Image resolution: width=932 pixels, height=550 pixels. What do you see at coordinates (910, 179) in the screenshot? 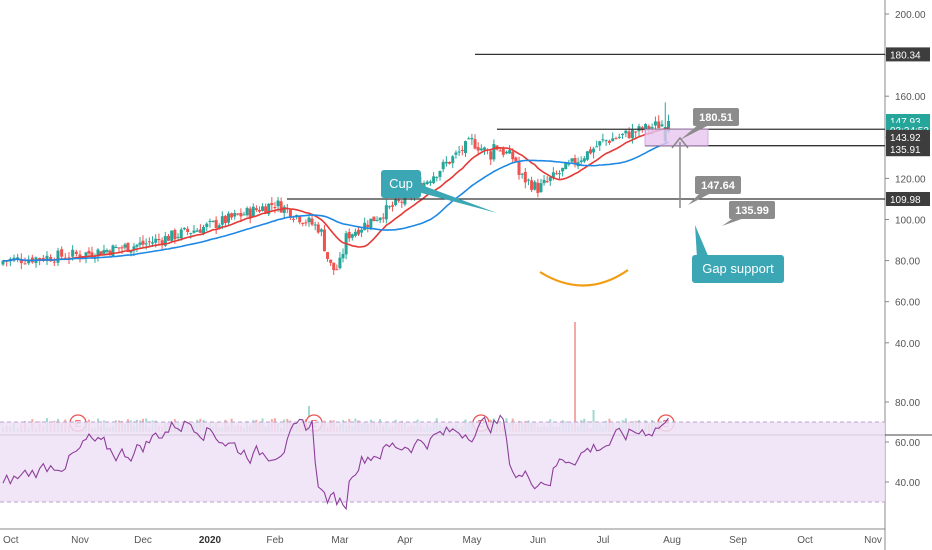
I see `price-tick-label: 120.00` at bounding box center [910, 179].